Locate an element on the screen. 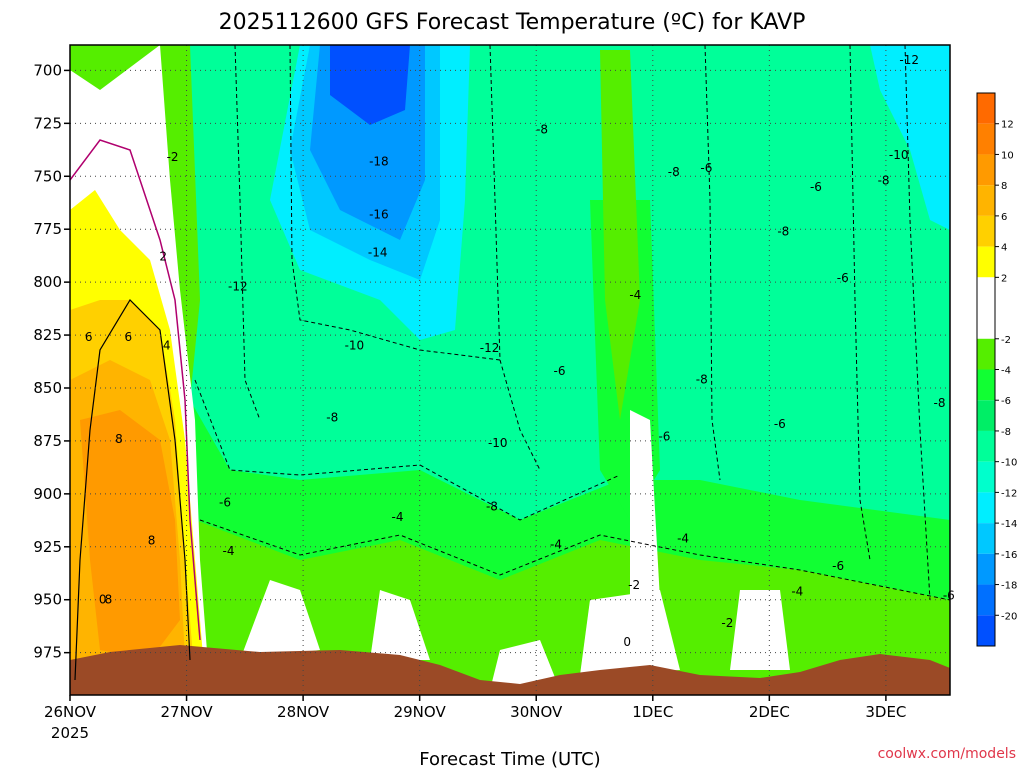 This screenshot has width=1024, height=768. colorbar: 12 10 8 6 4 2 -2 -4 -6 -8 -10 -12 -14 -16 -18 -20 is located at coordinates (996, 369).